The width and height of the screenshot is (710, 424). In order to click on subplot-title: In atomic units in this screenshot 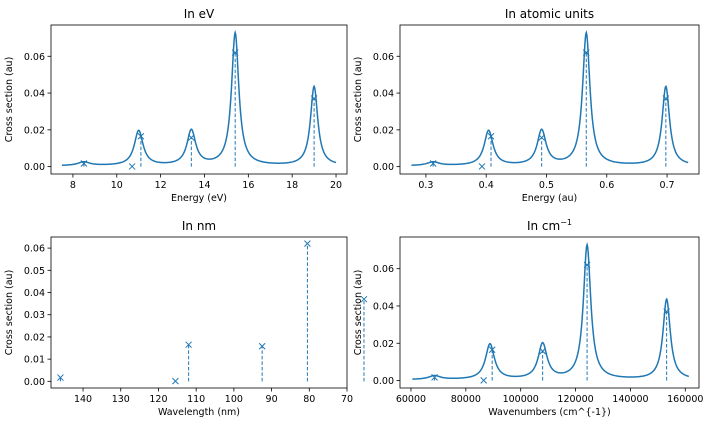, I will do `click(549, 14)`.